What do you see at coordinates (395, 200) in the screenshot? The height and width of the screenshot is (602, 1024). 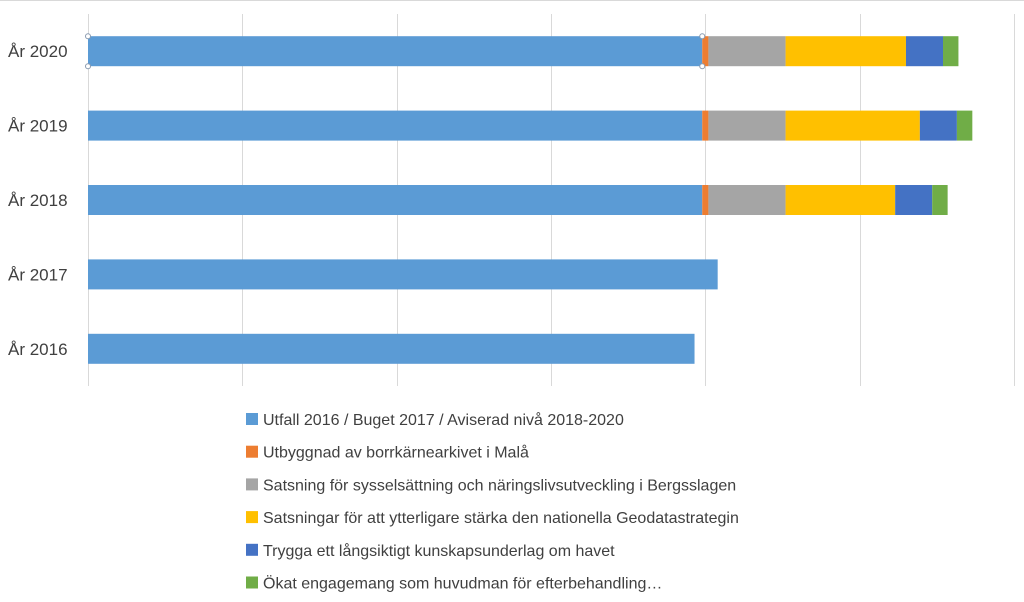 I see `bar-segment-år-2018-s0` at bounding box center [395, 200].